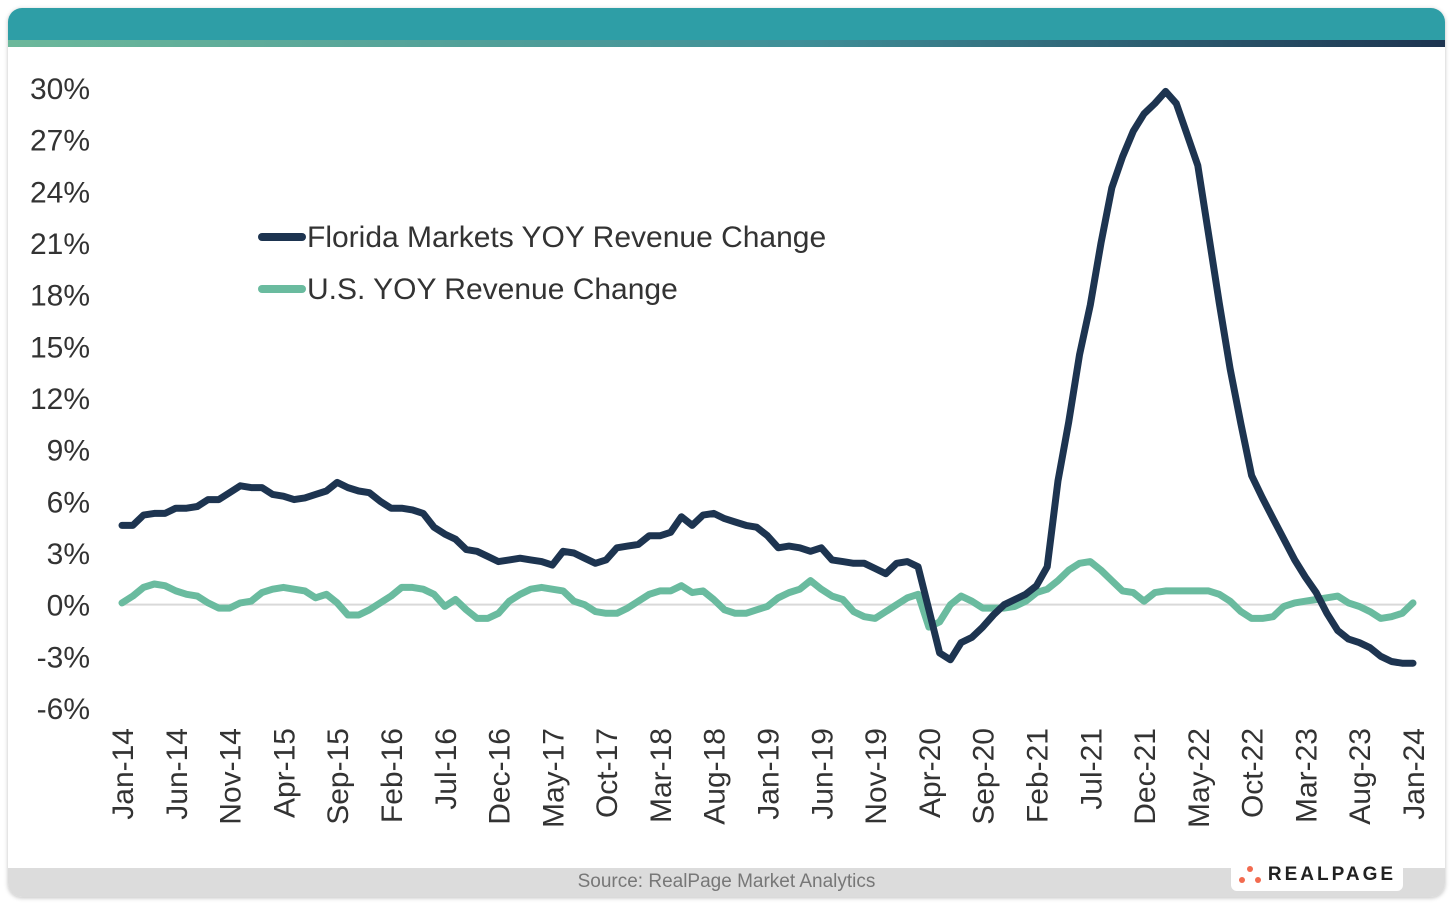  I want to click on x-tick-label: Mar-23, so click(1306, 775).